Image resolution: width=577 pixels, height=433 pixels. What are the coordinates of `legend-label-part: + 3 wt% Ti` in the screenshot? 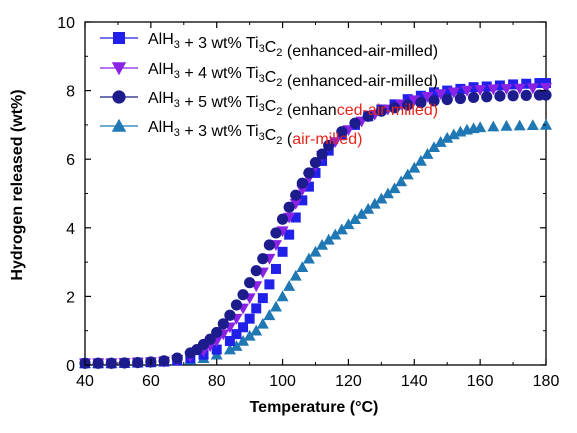 It's located at (219, 131).